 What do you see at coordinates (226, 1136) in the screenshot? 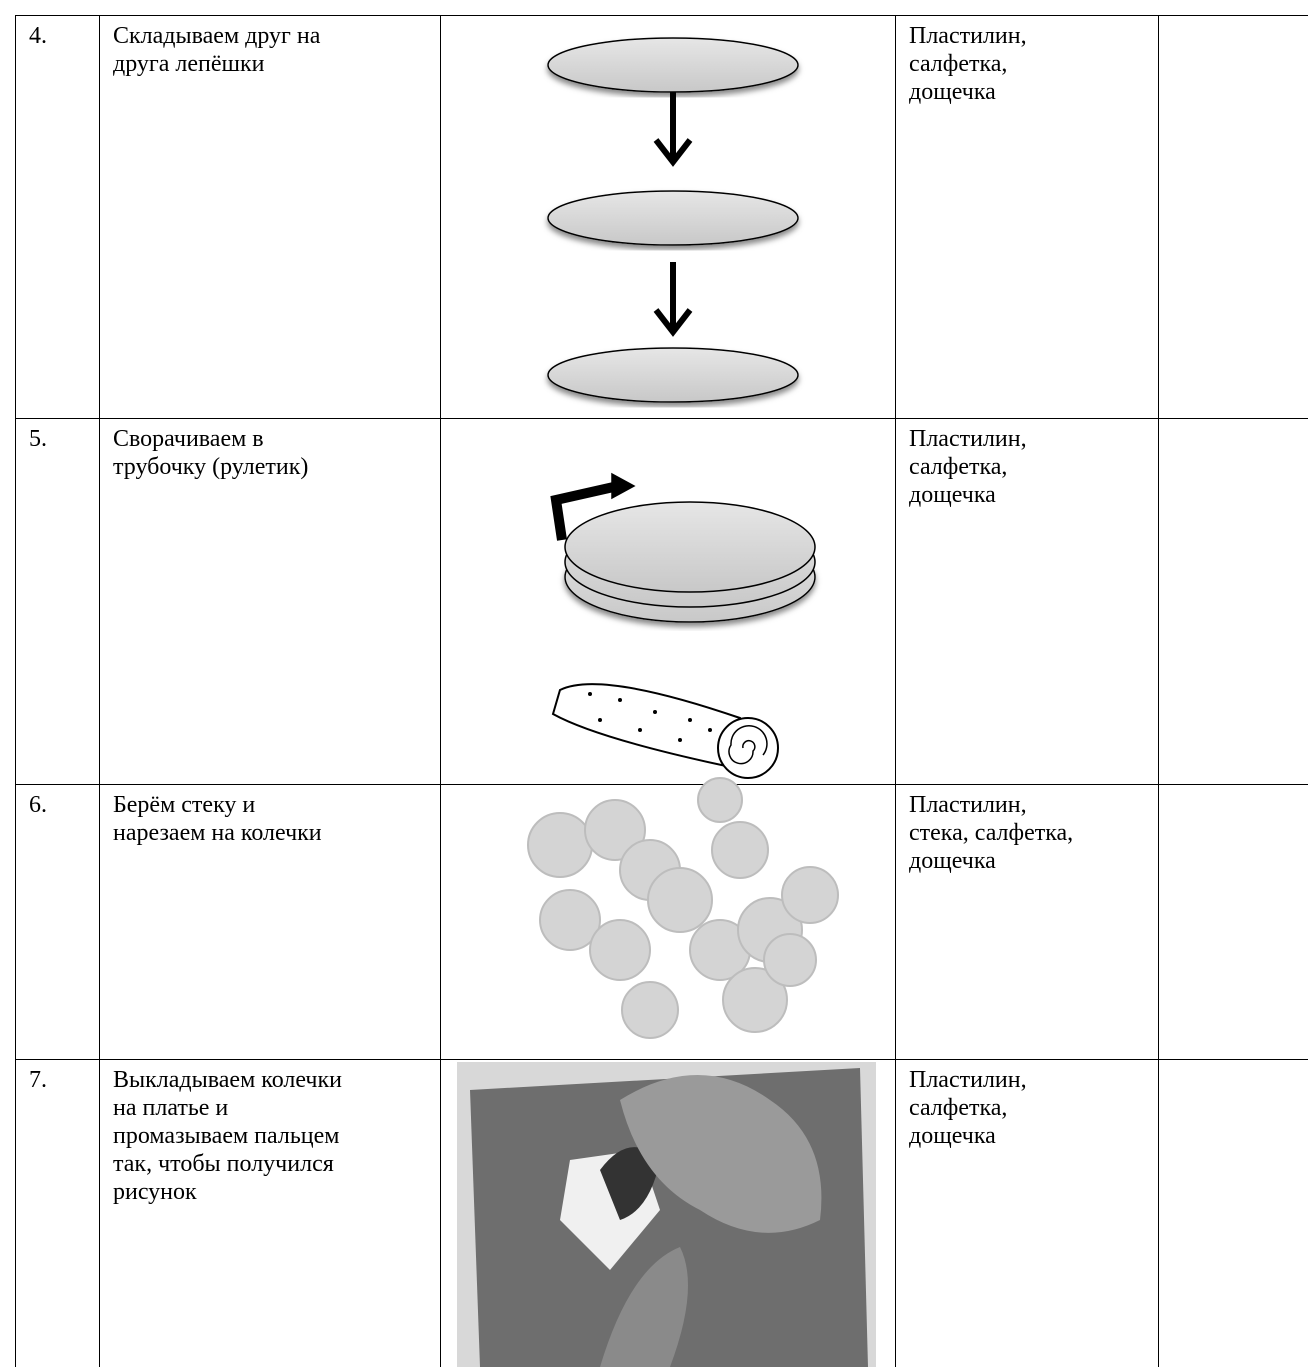
I see `description-line: промазываем пальцем` at bounding box center [226, 1136].